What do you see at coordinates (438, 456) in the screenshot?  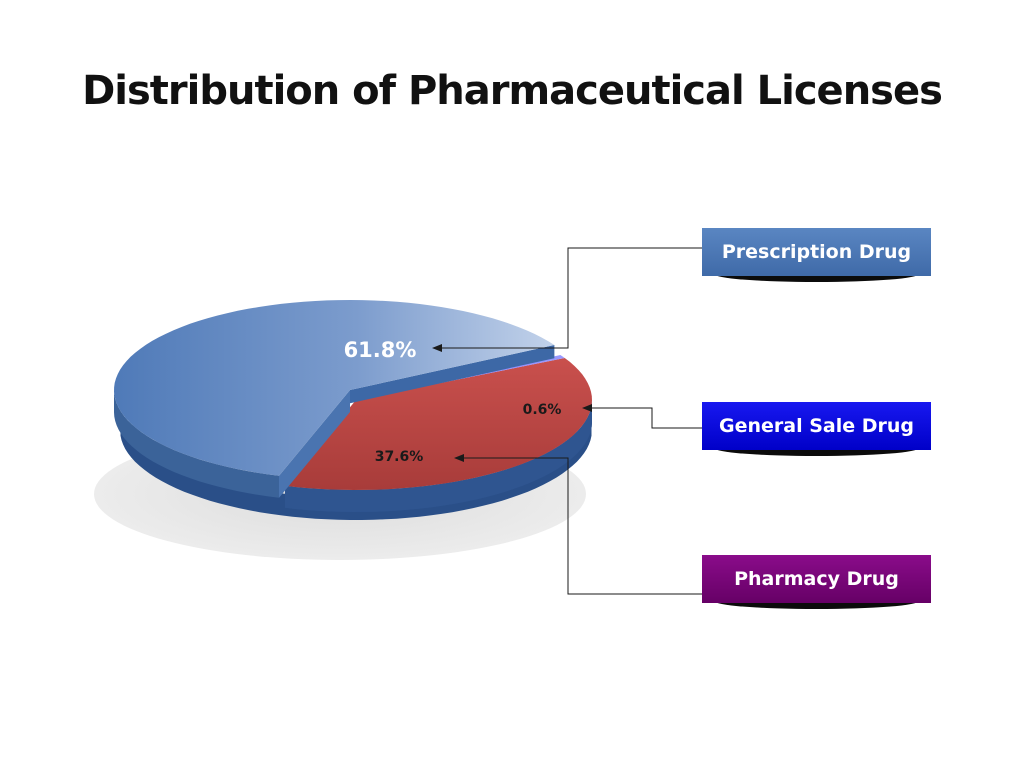 I see `pie-side-wall-pharmacy` at bounding box center [438, 456].